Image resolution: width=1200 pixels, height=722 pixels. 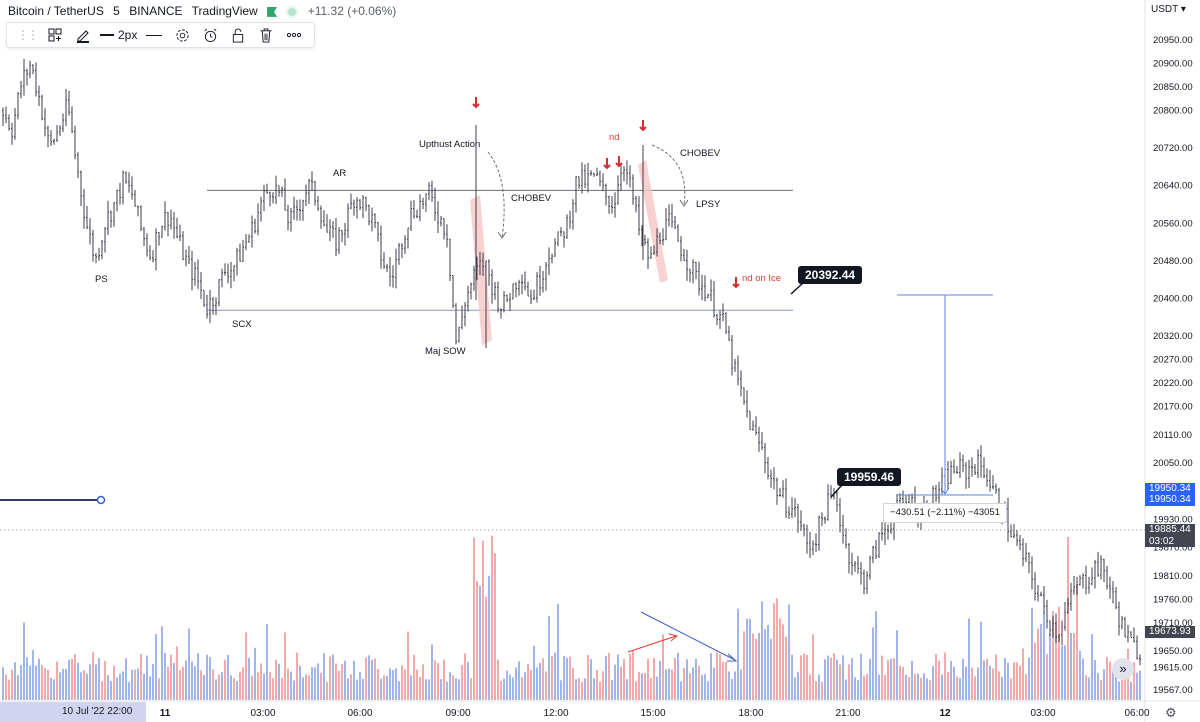 I want to click on dashed-curve-arrow, so click(x=496, y=195).